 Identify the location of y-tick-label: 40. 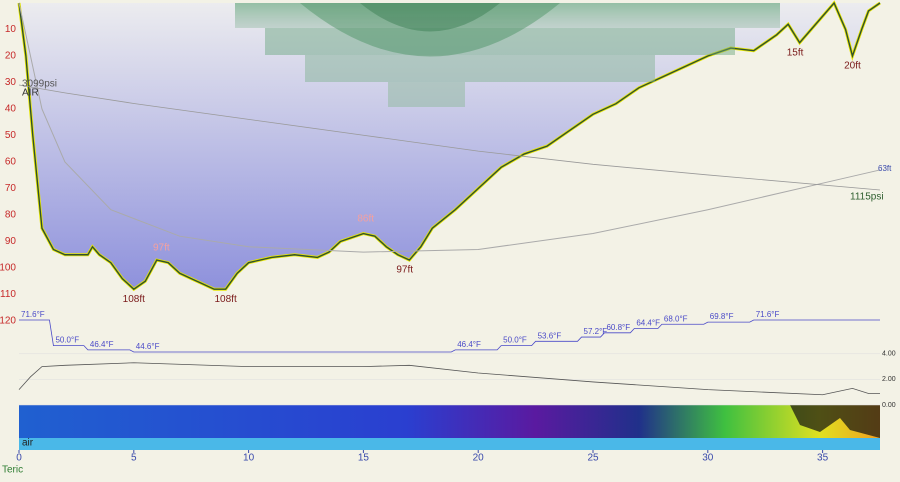
(11, 109).